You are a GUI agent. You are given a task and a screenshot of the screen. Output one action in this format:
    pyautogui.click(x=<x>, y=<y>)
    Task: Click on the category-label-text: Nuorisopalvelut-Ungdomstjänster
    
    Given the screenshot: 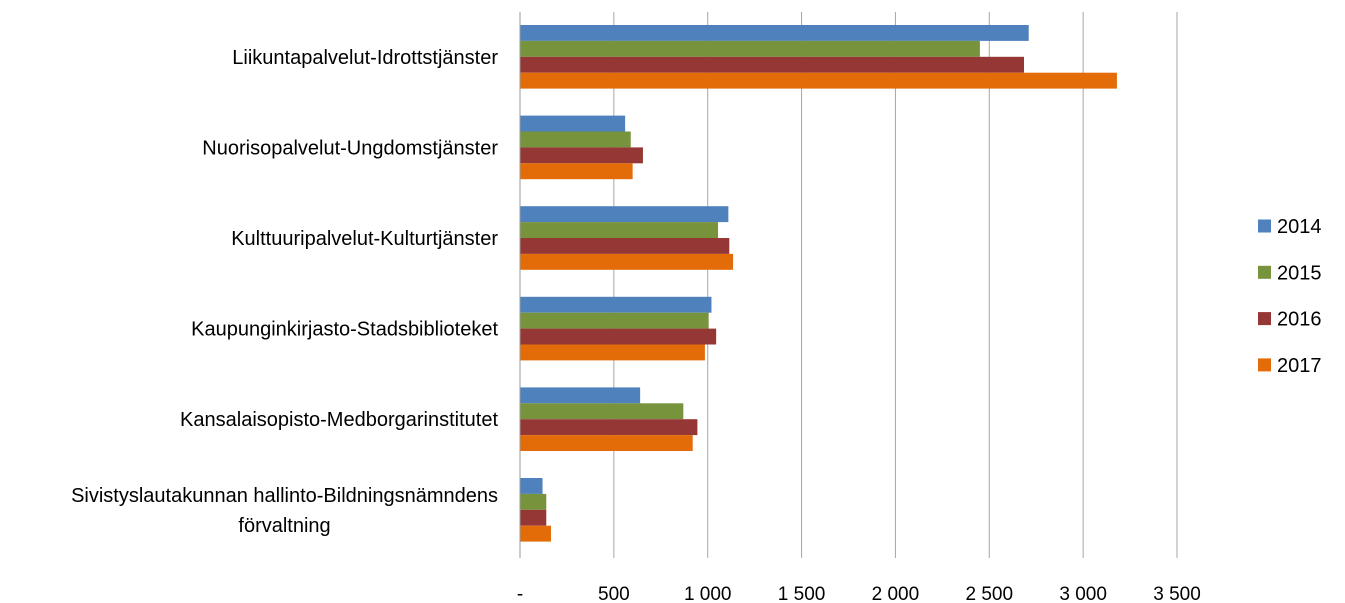 What is the action you would take?
    pyautogui.click(x=350, y=148)
    